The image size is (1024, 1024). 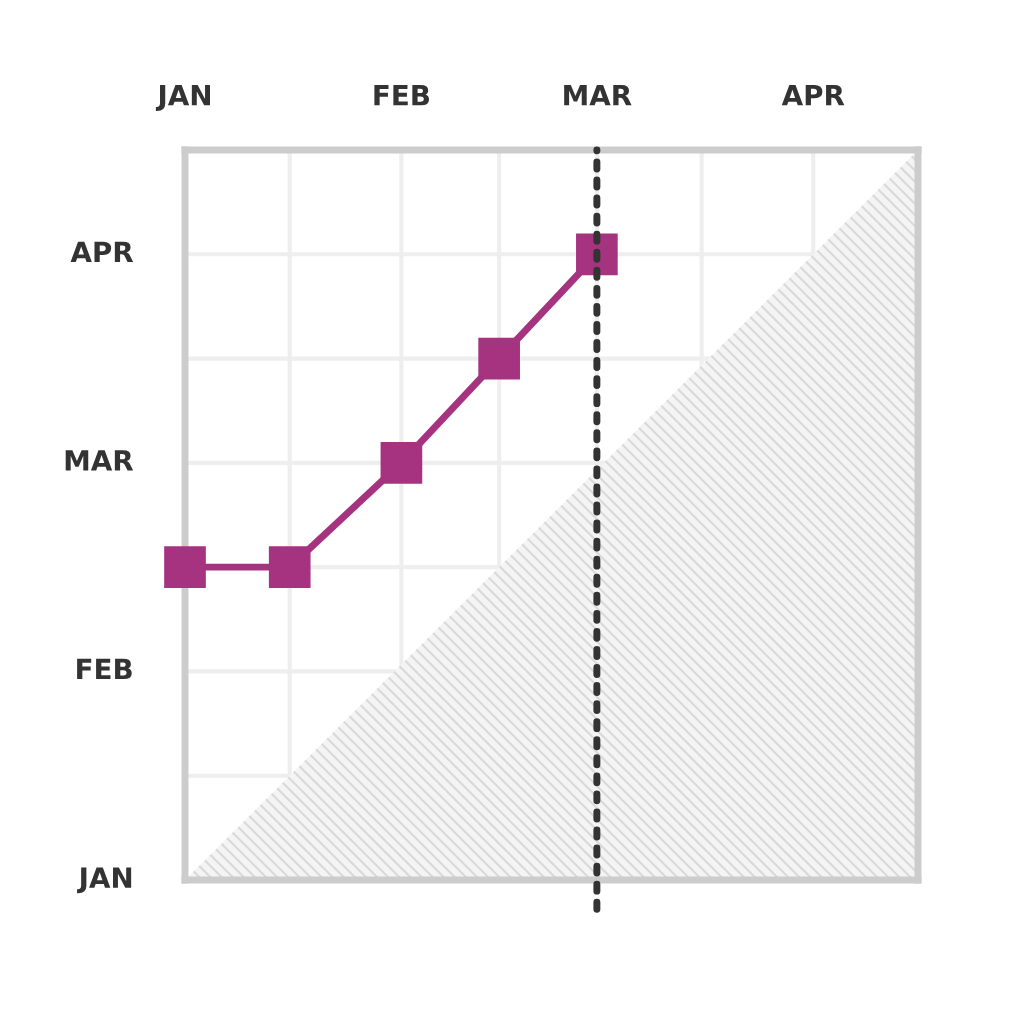 I want to click on x-tick-label: MAR, so click(x=598, y=95).